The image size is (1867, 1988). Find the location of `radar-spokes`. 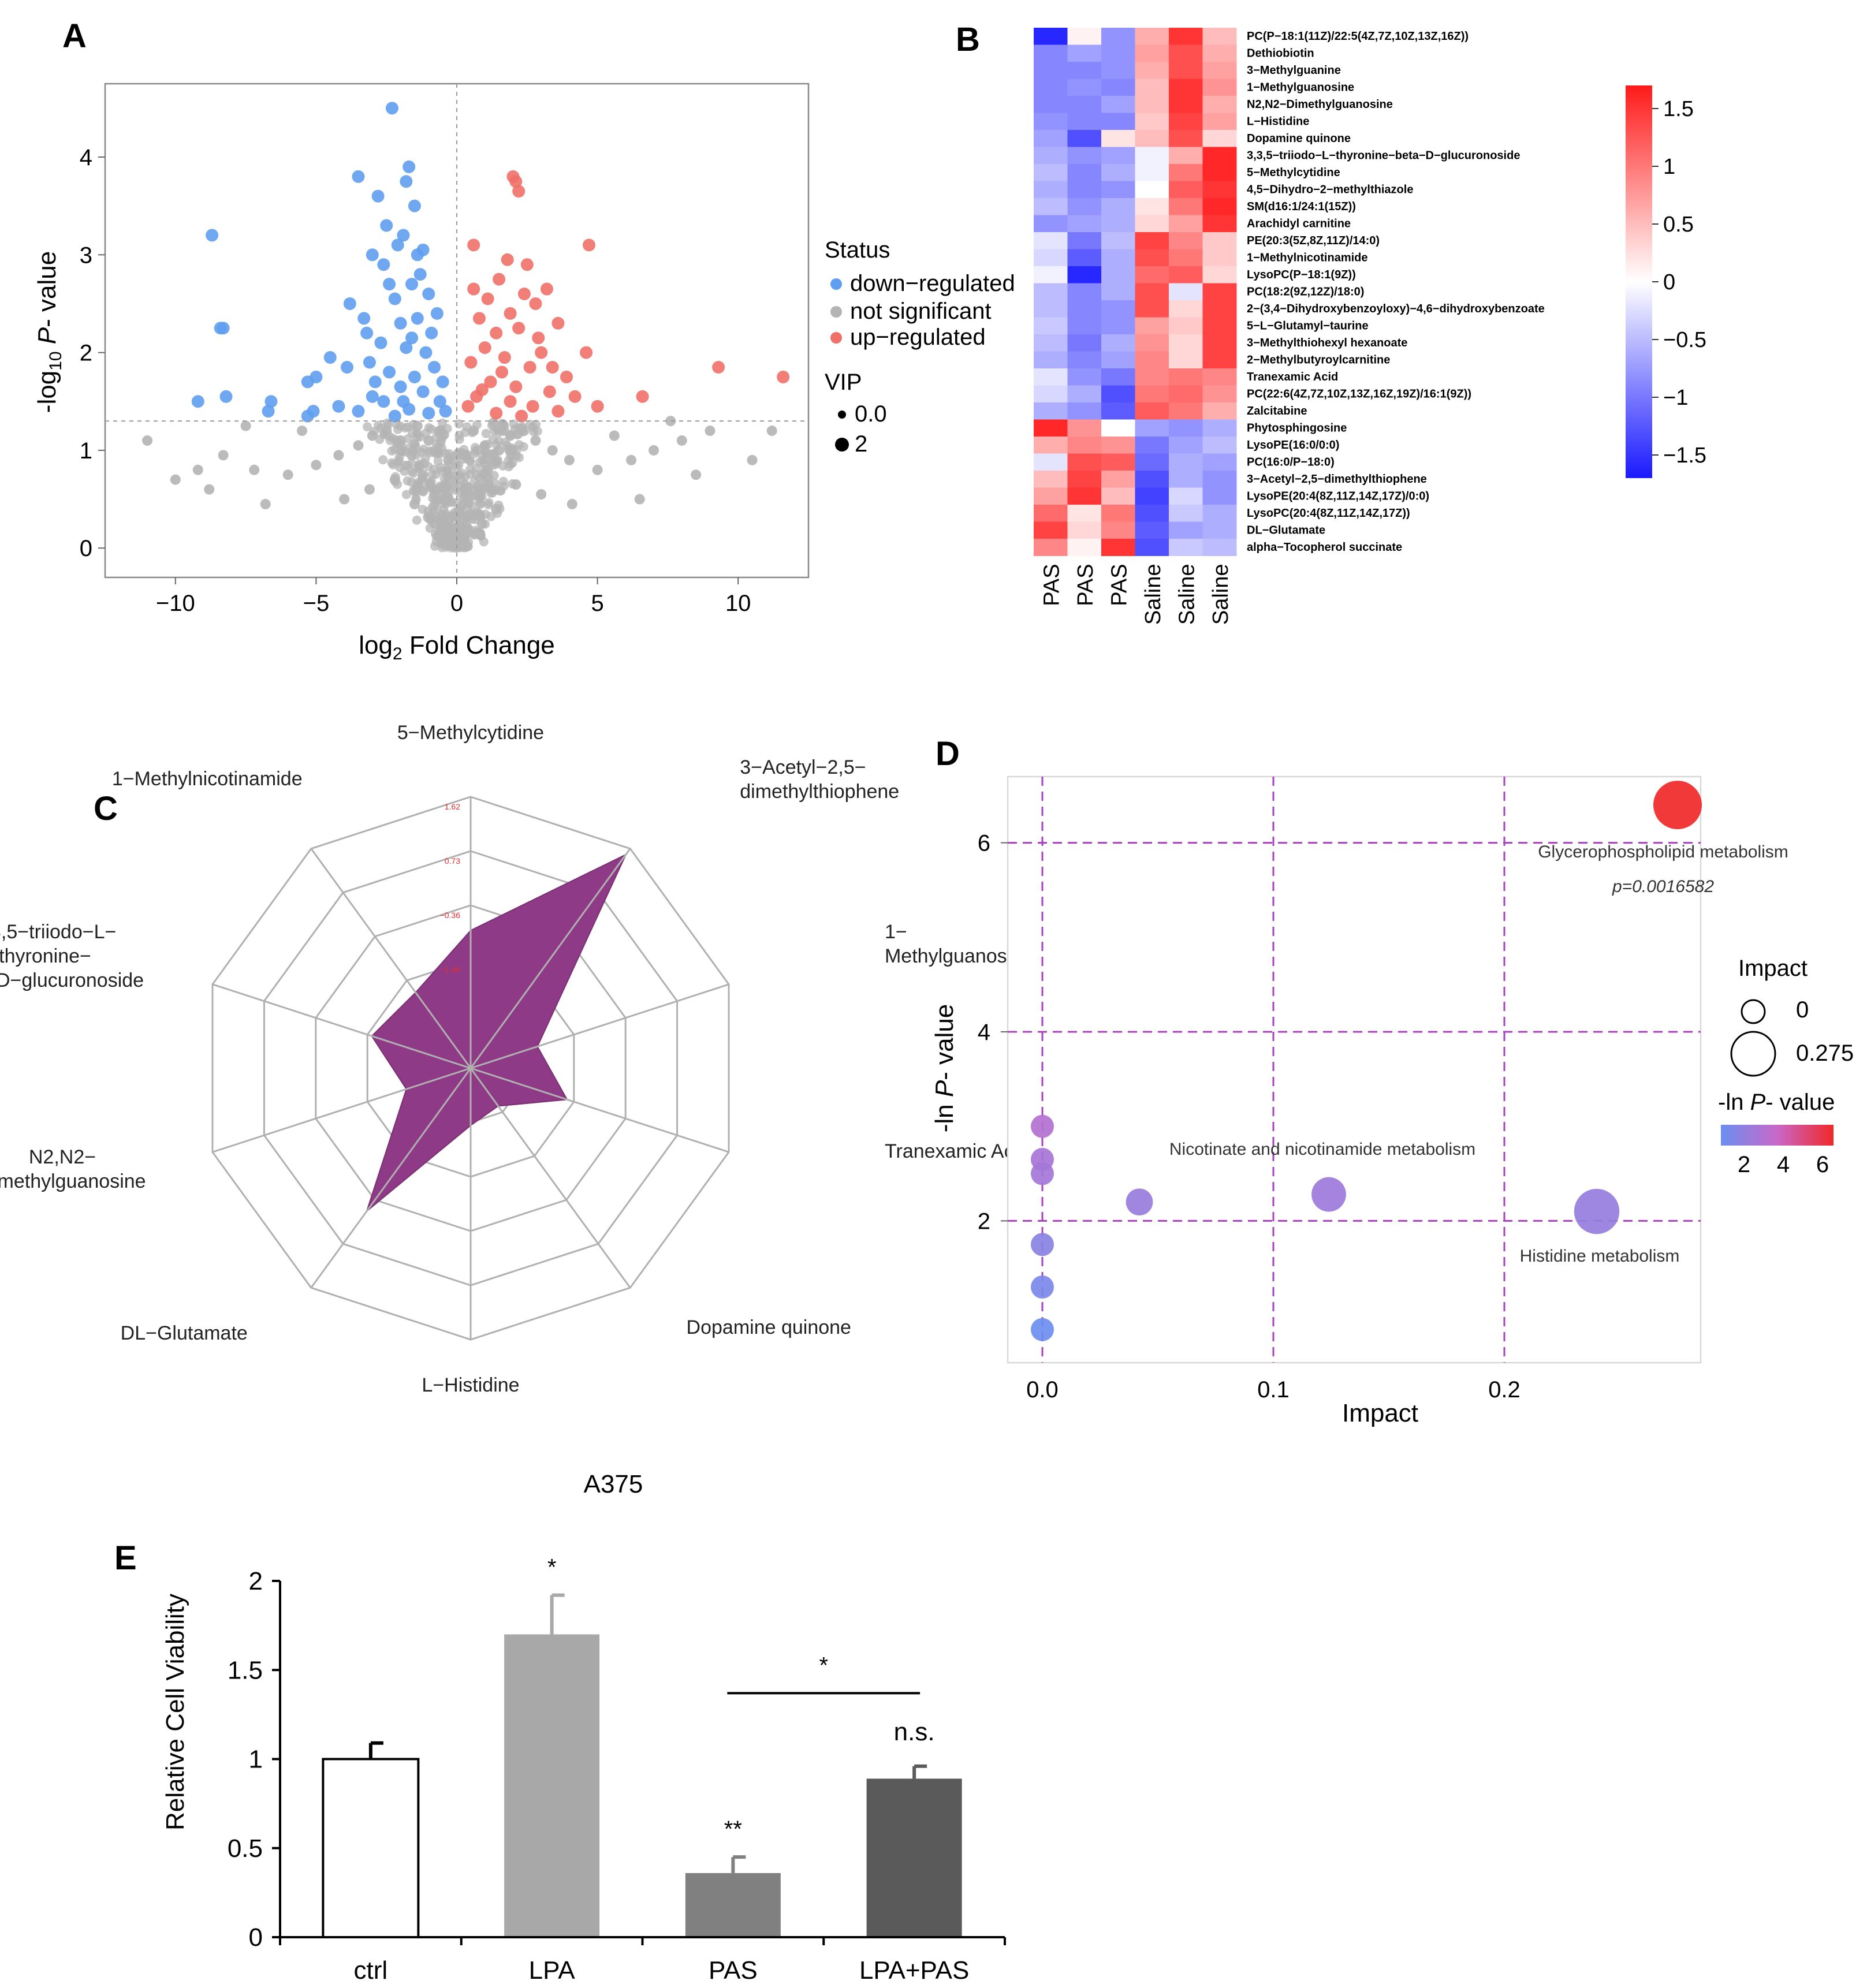

radar-spokes is located at coordinates (470, 1069).